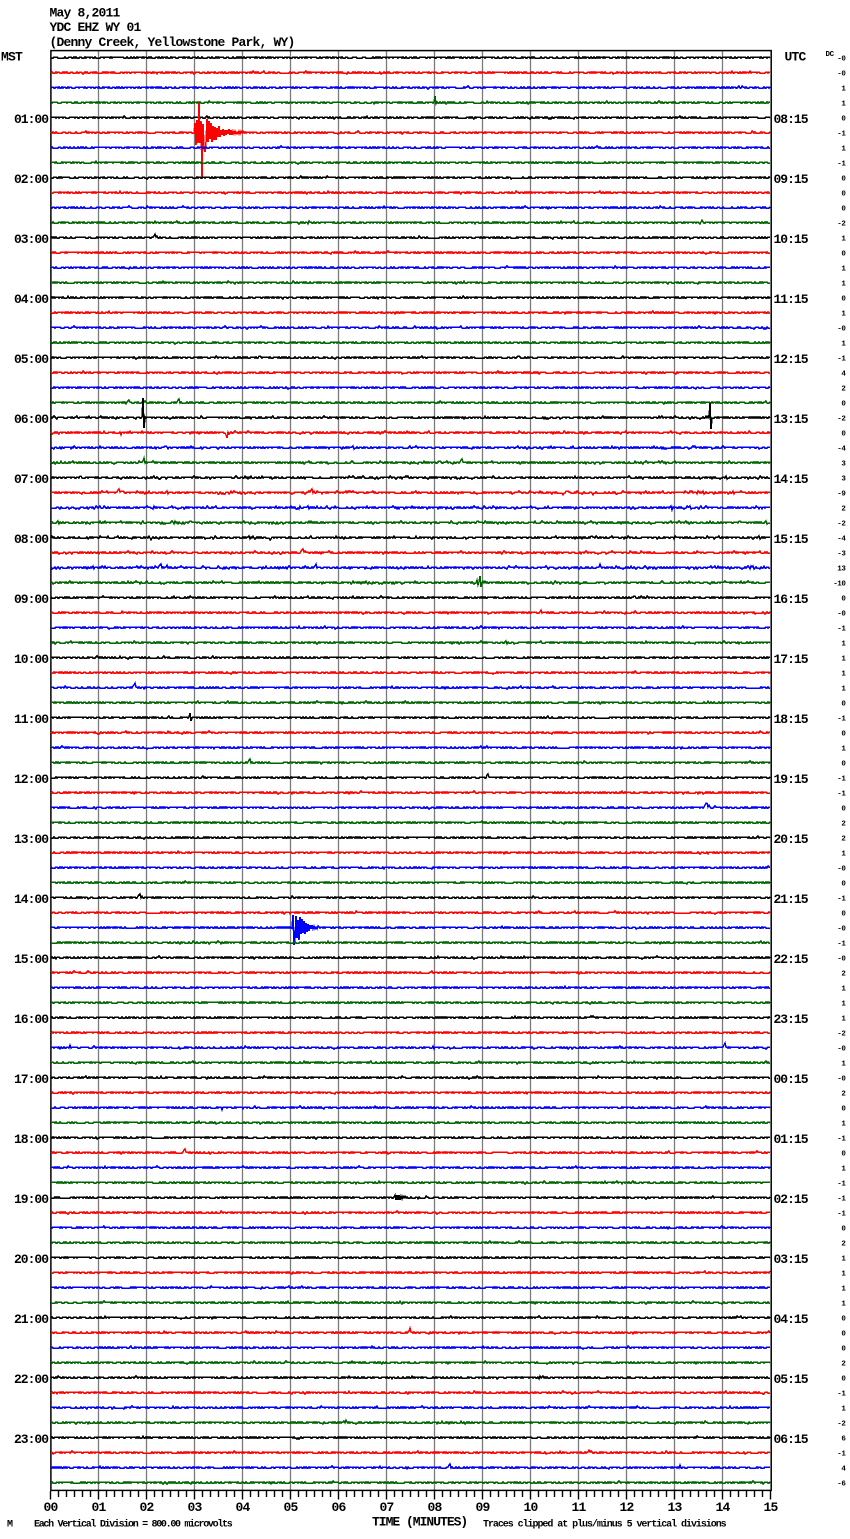 Image resolution: width=850 pixels, height=1539 pixels. I want to click on svg-text: 05:15, so click(791, 1379).